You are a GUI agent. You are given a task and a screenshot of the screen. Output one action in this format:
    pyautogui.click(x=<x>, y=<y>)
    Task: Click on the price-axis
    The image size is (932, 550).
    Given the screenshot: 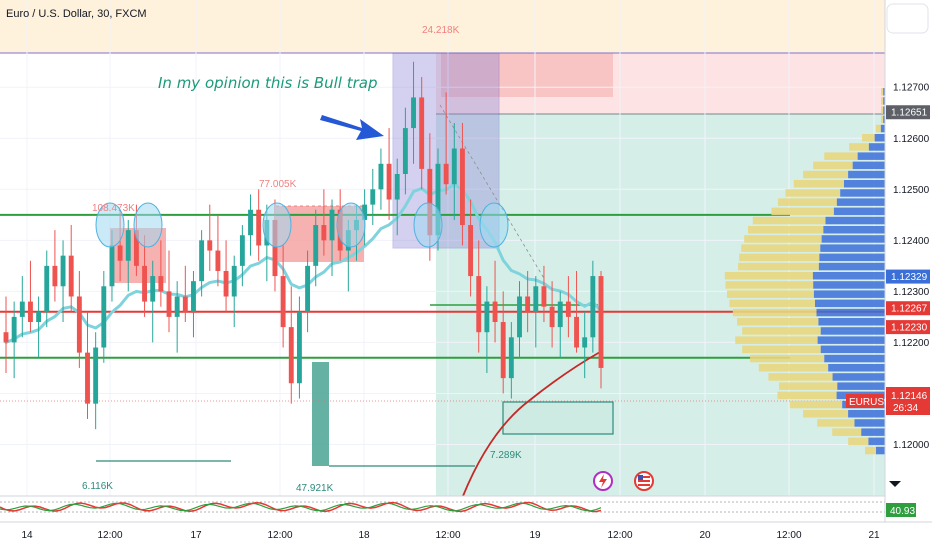 What is the action you would take?
    pyautogui.click(x=908, y=260)
    